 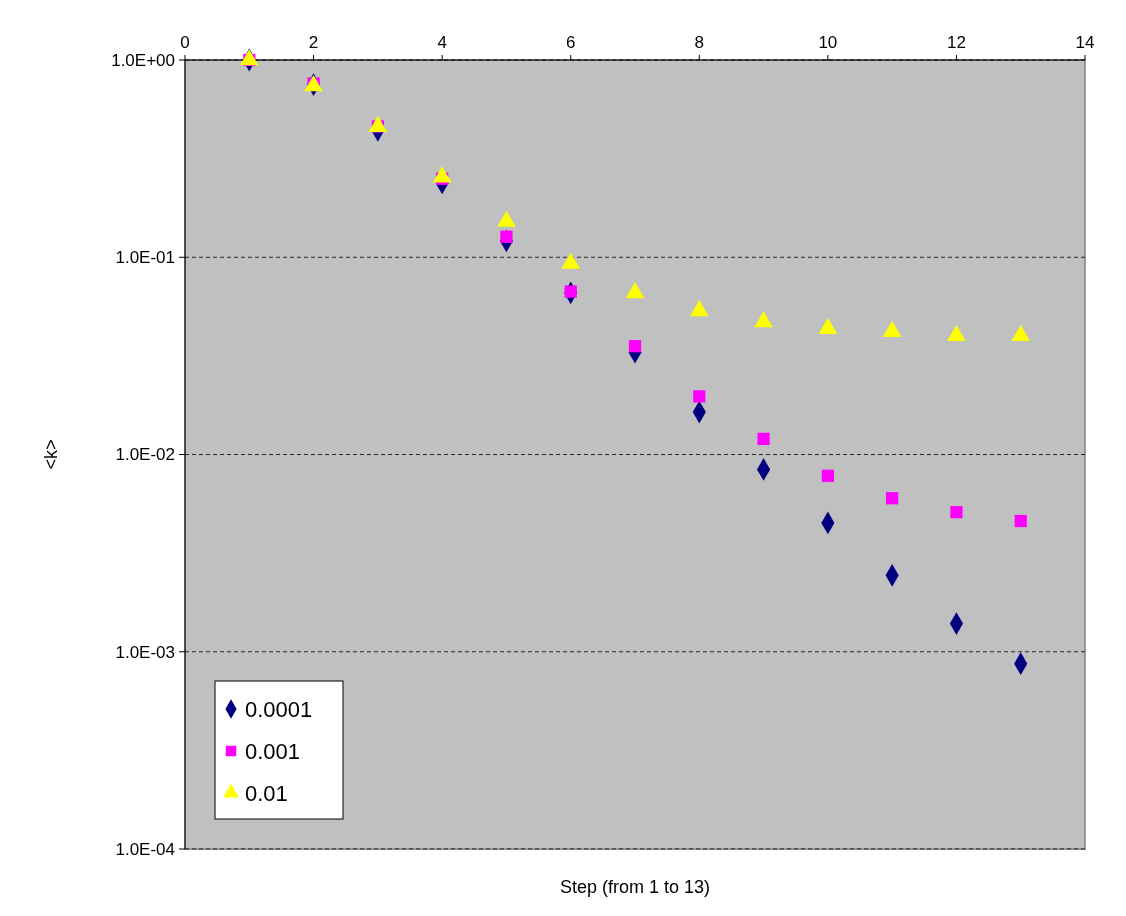 I want to click on x-tick-label: 12, so click(x=956, y=42).